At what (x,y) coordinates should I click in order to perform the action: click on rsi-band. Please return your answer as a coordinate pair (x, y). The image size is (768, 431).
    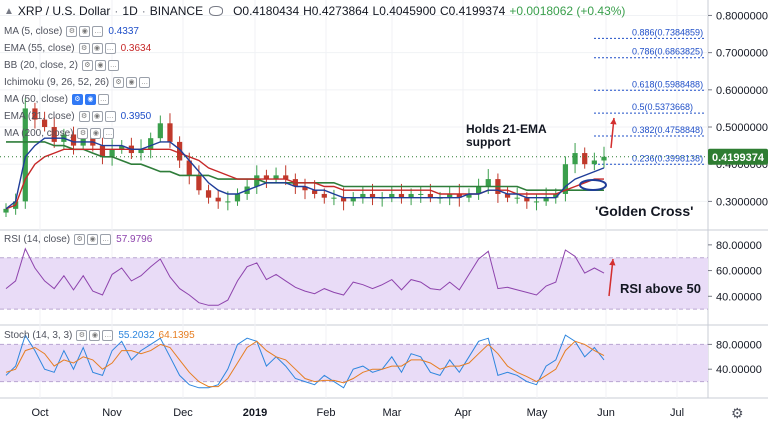
    Looking at the image, I should click on (354, 283).